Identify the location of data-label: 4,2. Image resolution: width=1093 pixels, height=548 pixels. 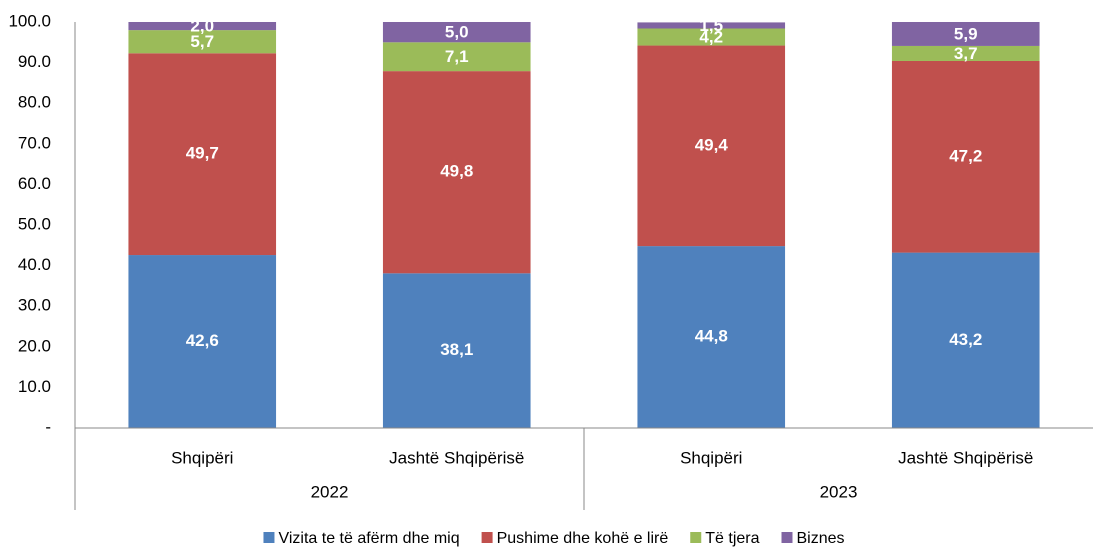
(711, 37).